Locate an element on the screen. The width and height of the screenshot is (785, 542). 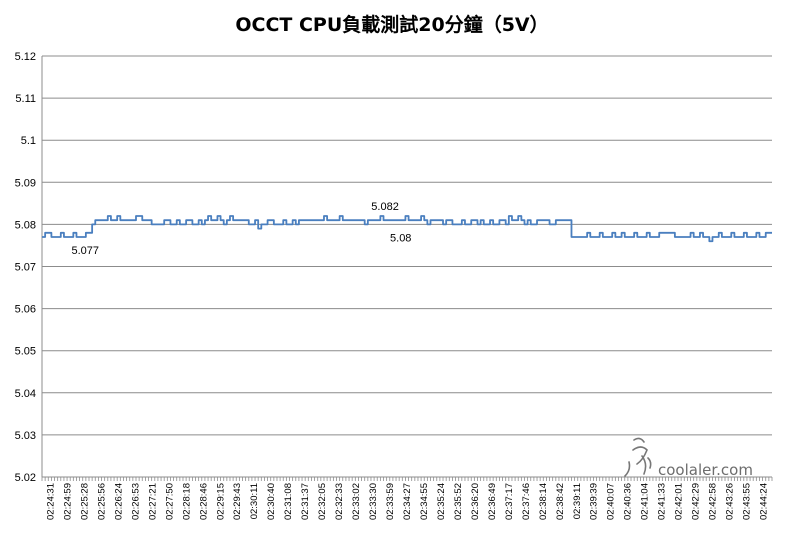
x-tick-label: 02:33:02 is located at coordinates (356, 501).